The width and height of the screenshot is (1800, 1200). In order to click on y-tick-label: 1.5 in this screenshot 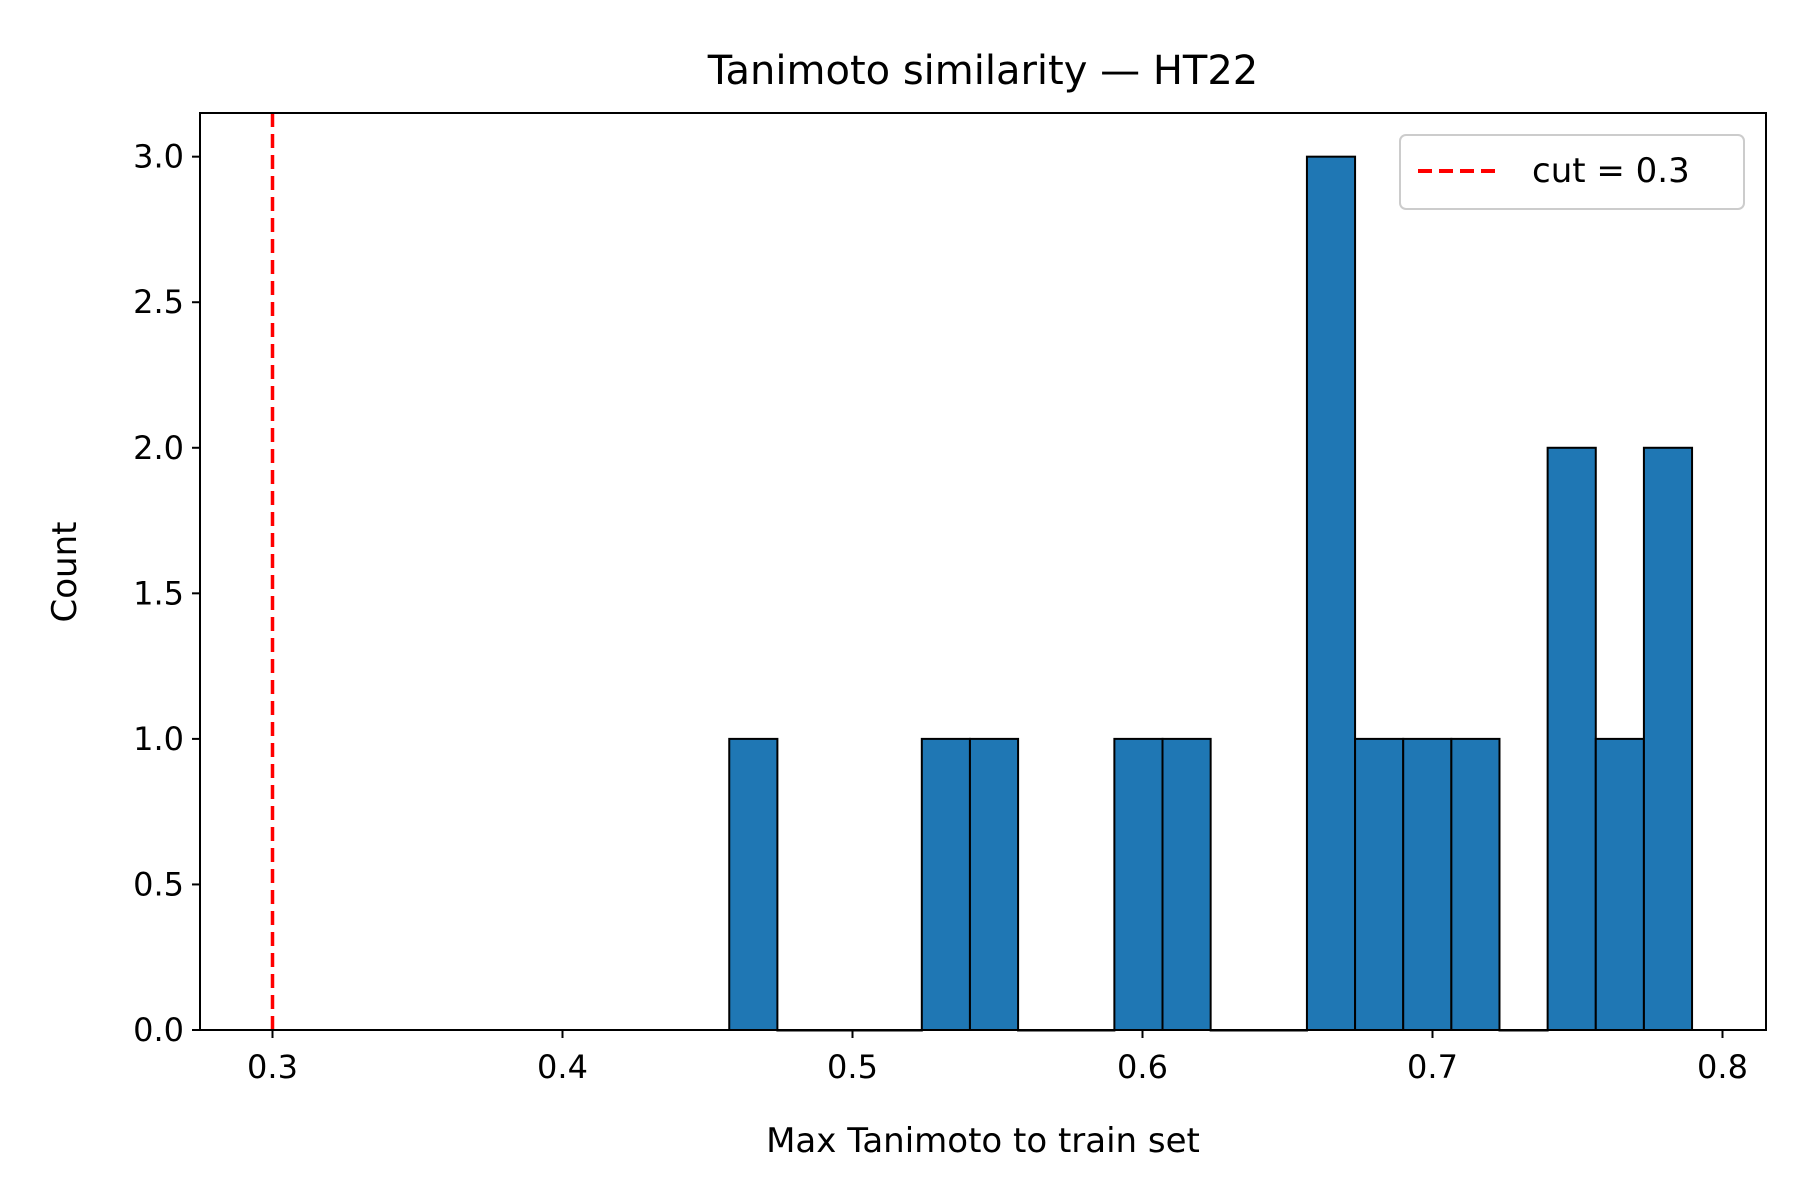, I will do `click(158, 593)`.